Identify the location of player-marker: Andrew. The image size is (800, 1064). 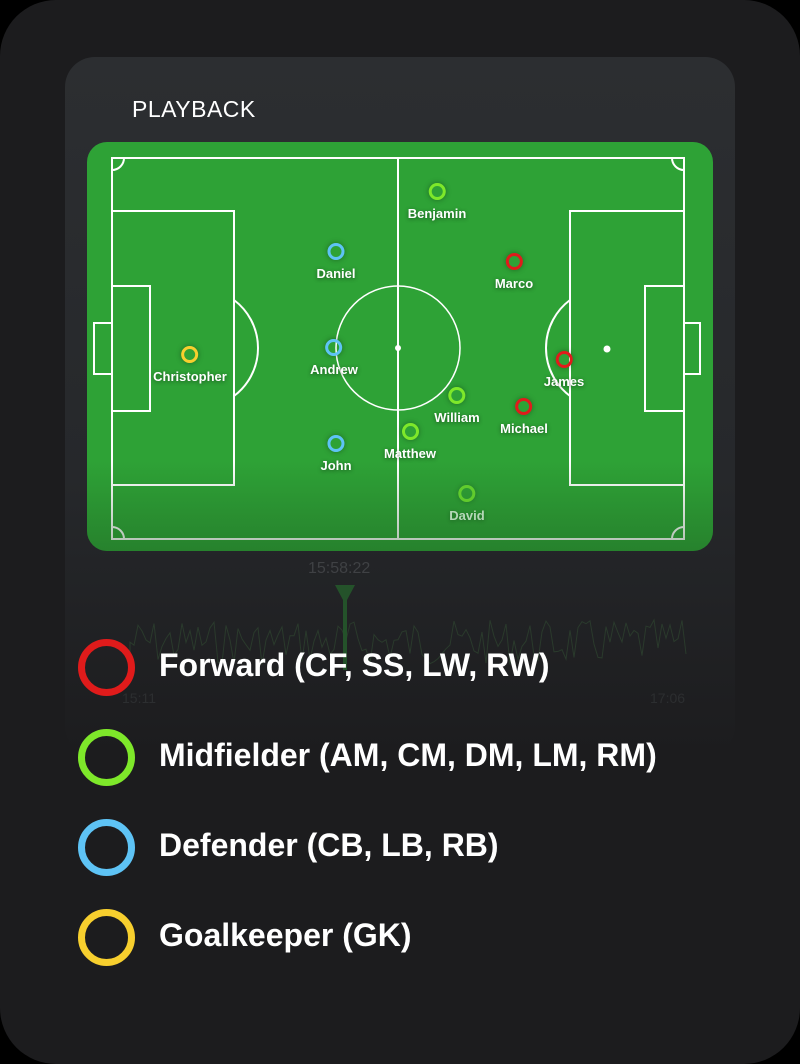
(334, 358).